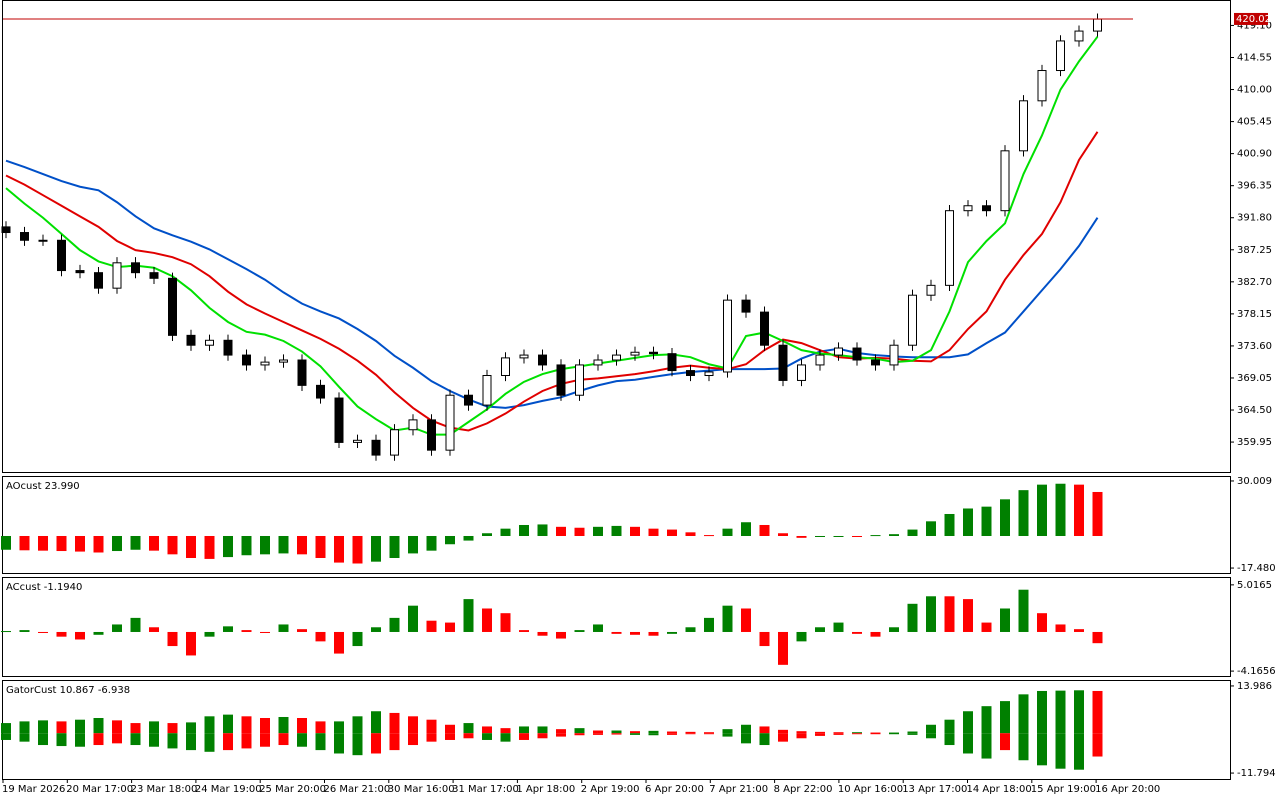 This screenshot has width=1280, height=800. What do you see at coordinates (1254, 282) in the screenshot?
I see `y-tick-label: 382.70` at bounding box center [1254, 282].